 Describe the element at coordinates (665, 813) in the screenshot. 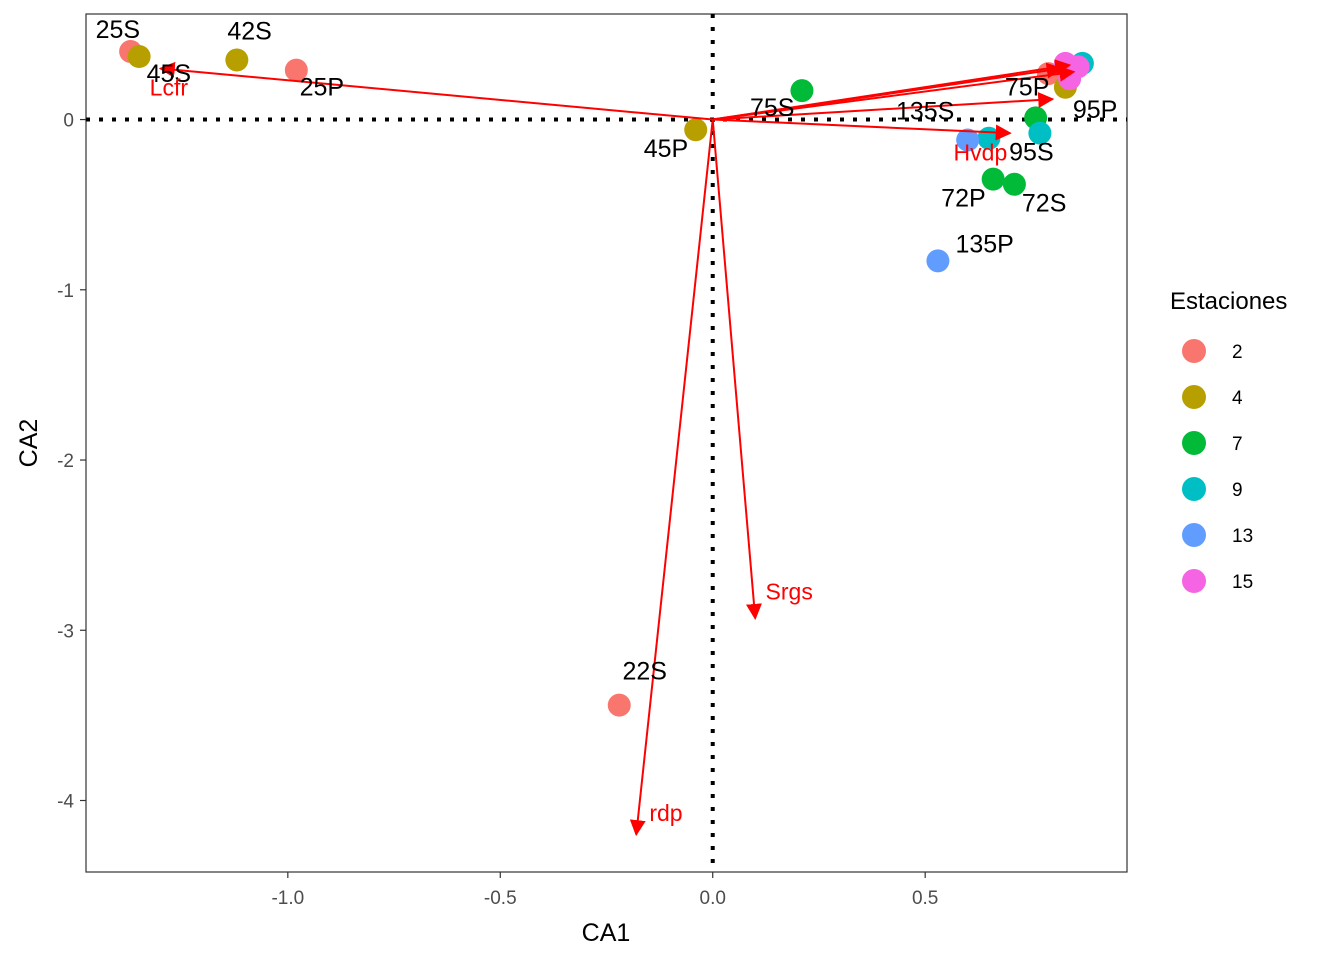

I see `vector-label-3: rdp` at that location.